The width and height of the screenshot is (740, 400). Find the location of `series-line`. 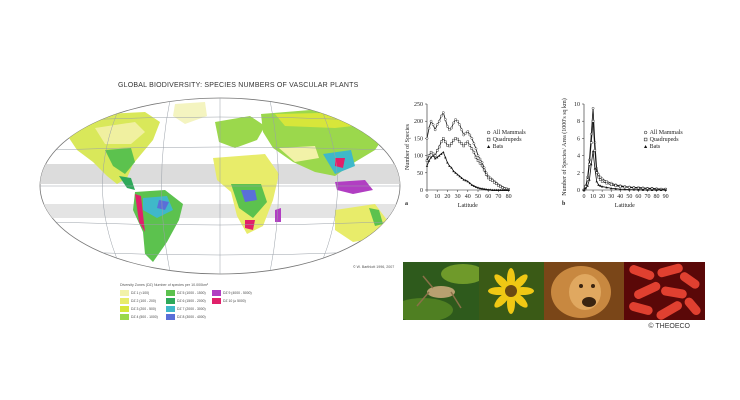

series-line is located at coordinates (467, 150).